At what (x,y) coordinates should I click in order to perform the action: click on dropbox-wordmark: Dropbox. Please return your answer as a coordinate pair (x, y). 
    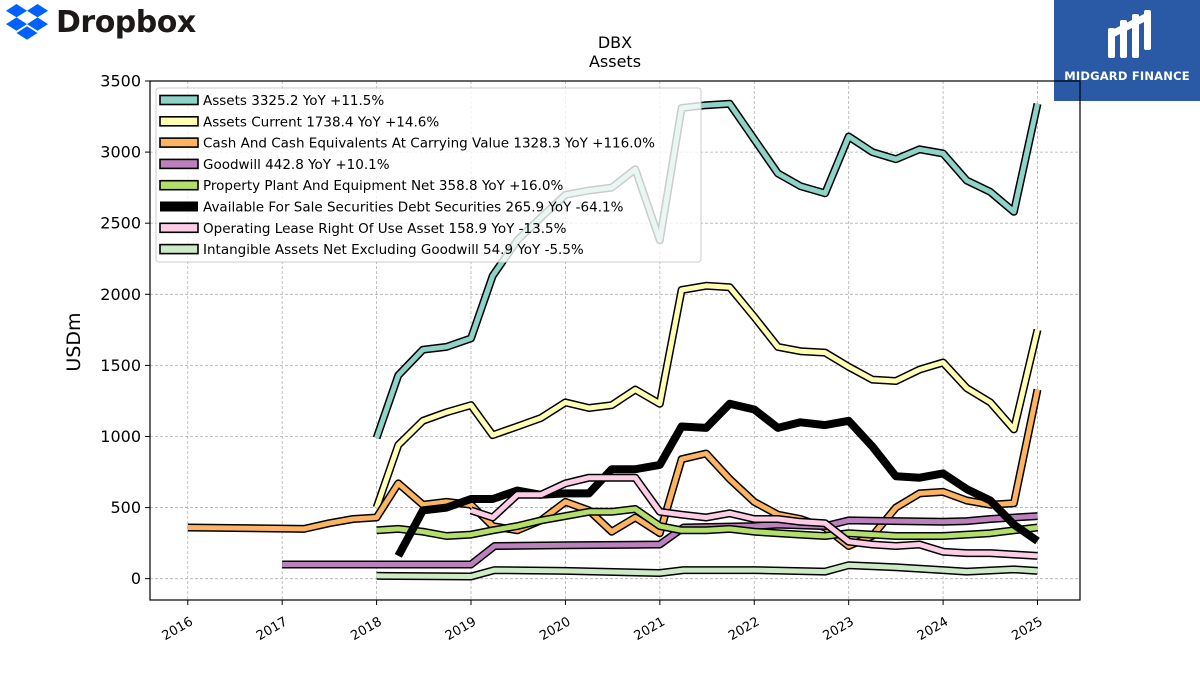
    Looking at the image, I should click on (126, 22).